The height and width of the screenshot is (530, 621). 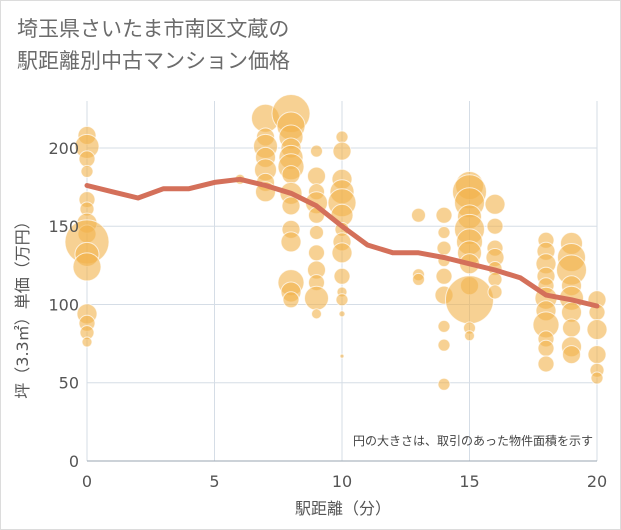 What do you see at coordinates (87, 481) in the screenshot?
I see `x-tick-label-0: 0` at bounding box center [87, 481].